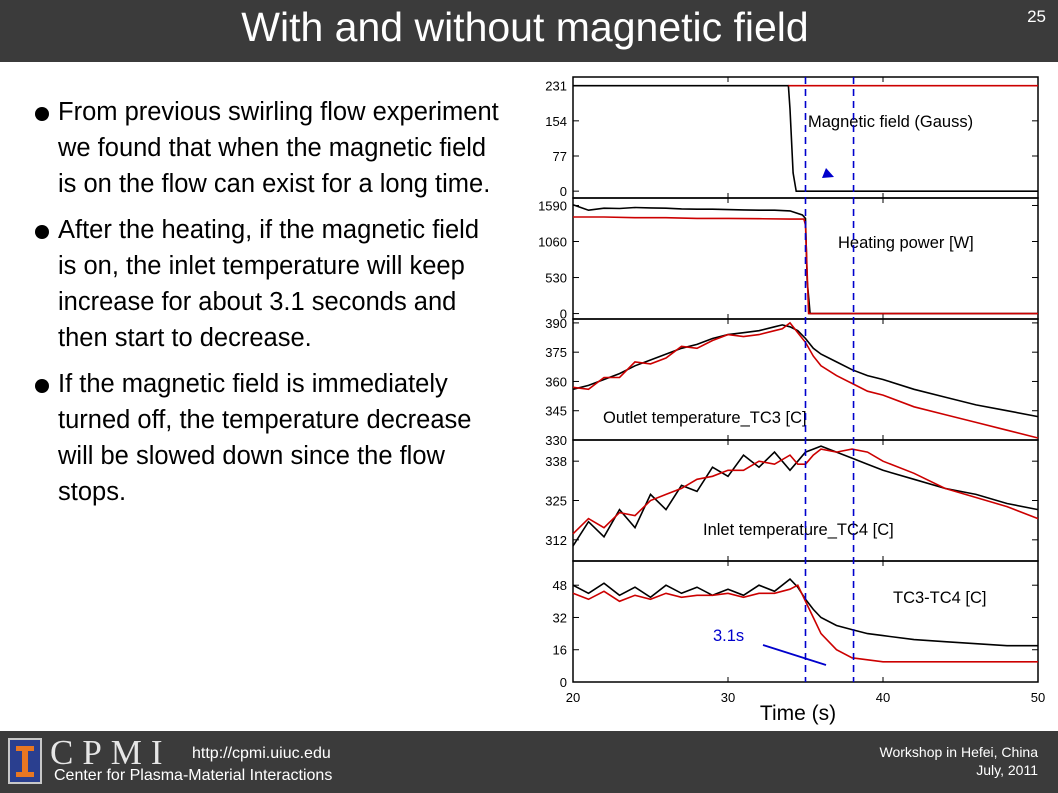  What do you see at coordinates (958, 752) in the screenshot?
I see `workshop-name: Workshop in Hefei, China` at bounding box center [958, 752].